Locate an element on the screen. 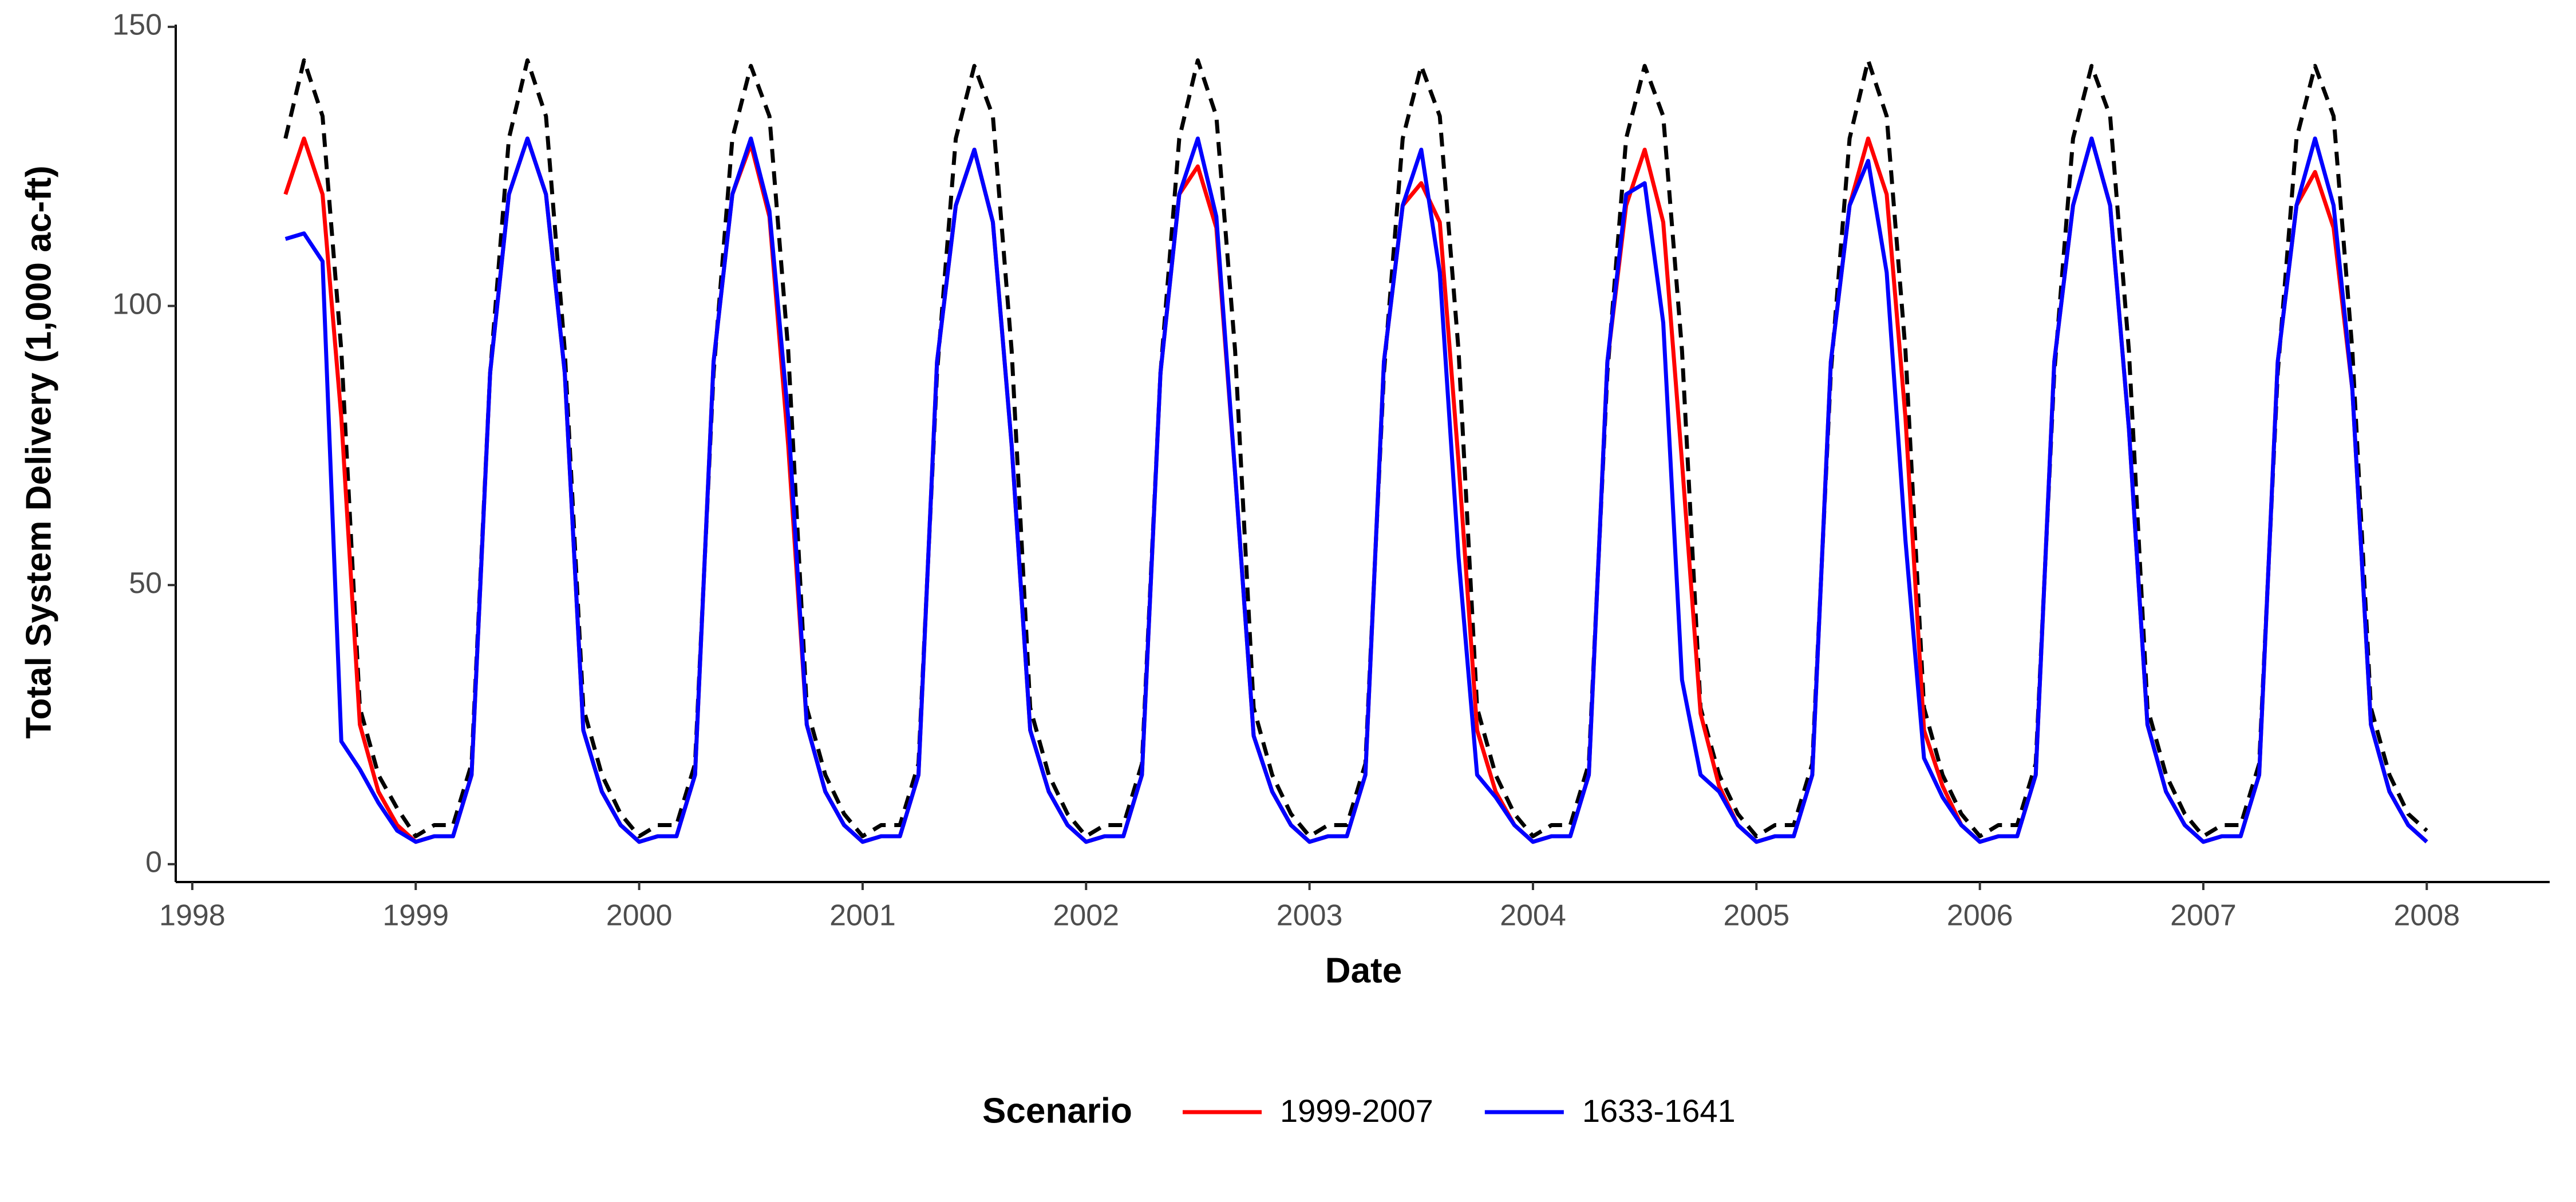  legend-label: 1999-2007 is located at coordinates (1356, 1111).